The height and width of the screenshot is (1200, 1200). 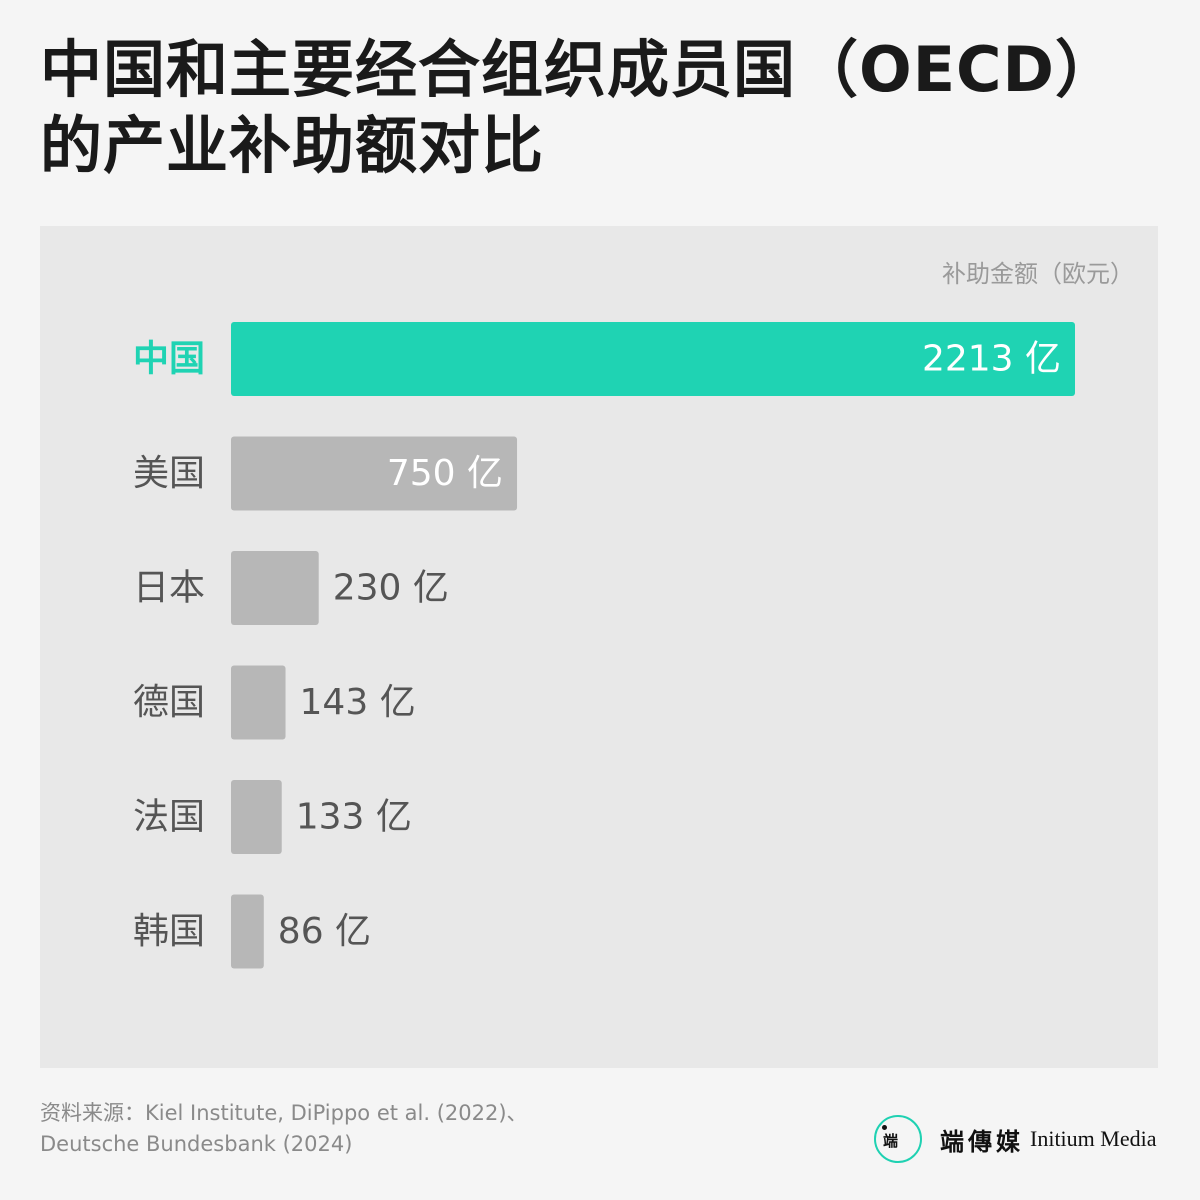 I want to click on data-label: 2213 亿, so click(x=991, y=359).